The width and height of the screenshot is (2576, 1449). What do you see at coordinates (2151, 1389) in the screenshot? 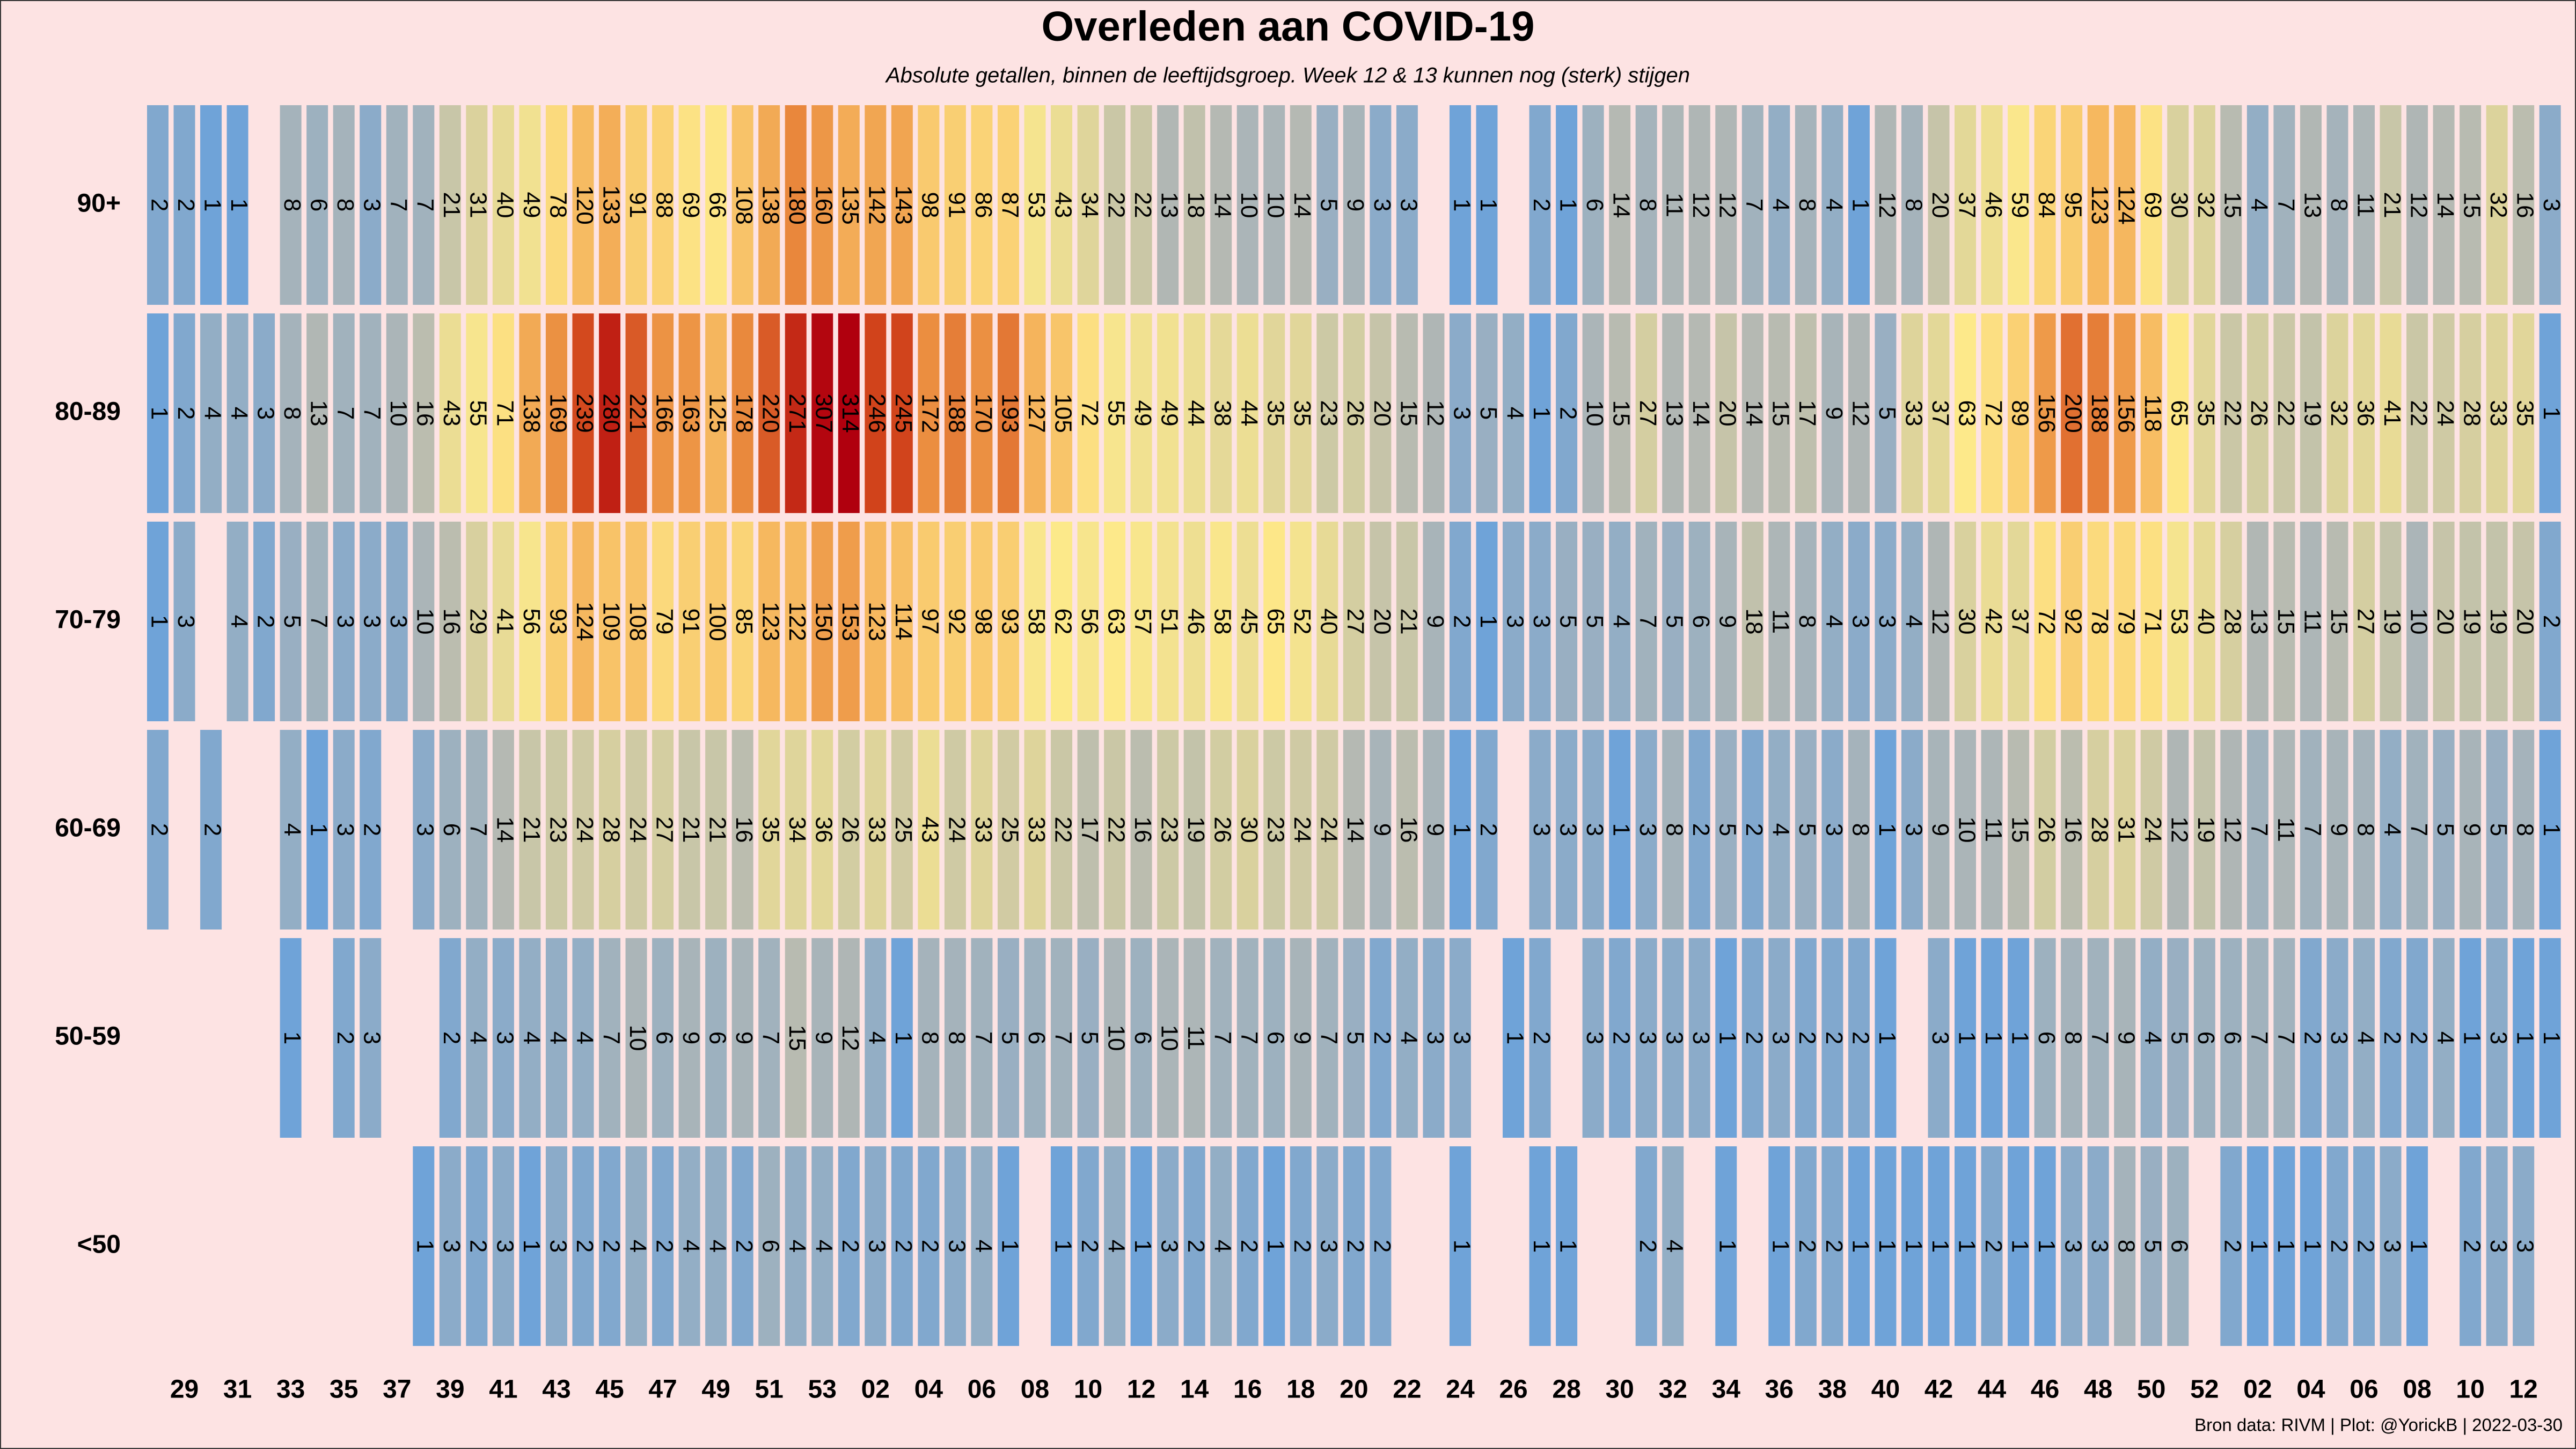
I see `x-tick-label: 50` at bounding box center [2151, 1389].